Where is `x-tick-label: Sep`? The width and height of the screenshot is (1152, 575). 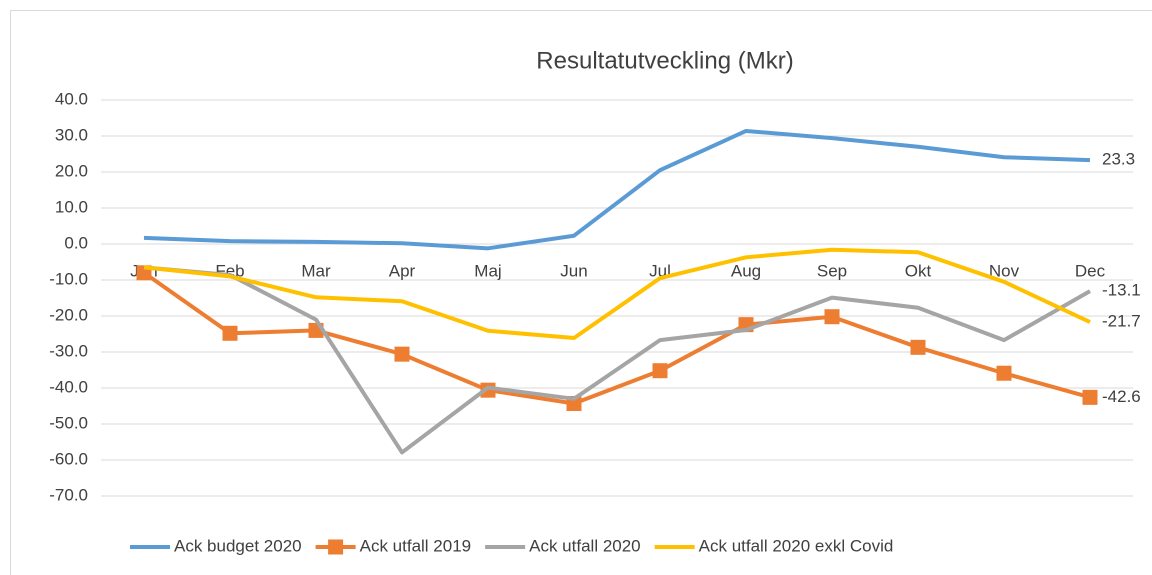
x-tick-label: Sep is located at coordinates (832, 270).